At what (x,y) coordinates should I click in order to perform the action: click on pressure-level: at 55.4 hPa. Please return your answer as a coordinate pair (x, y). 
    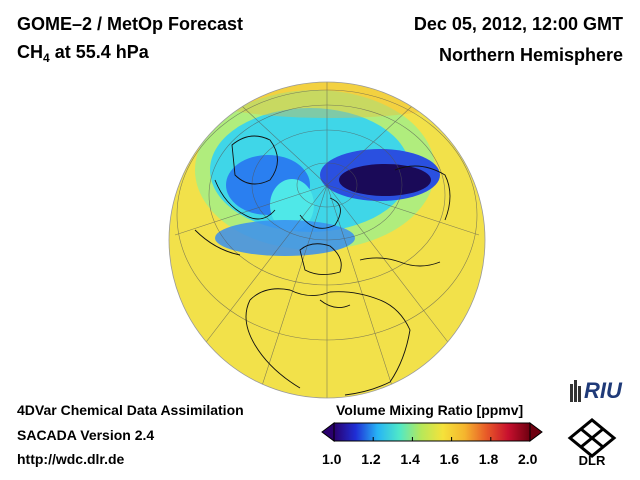
    Looking at the image, I should click on (101, 52).